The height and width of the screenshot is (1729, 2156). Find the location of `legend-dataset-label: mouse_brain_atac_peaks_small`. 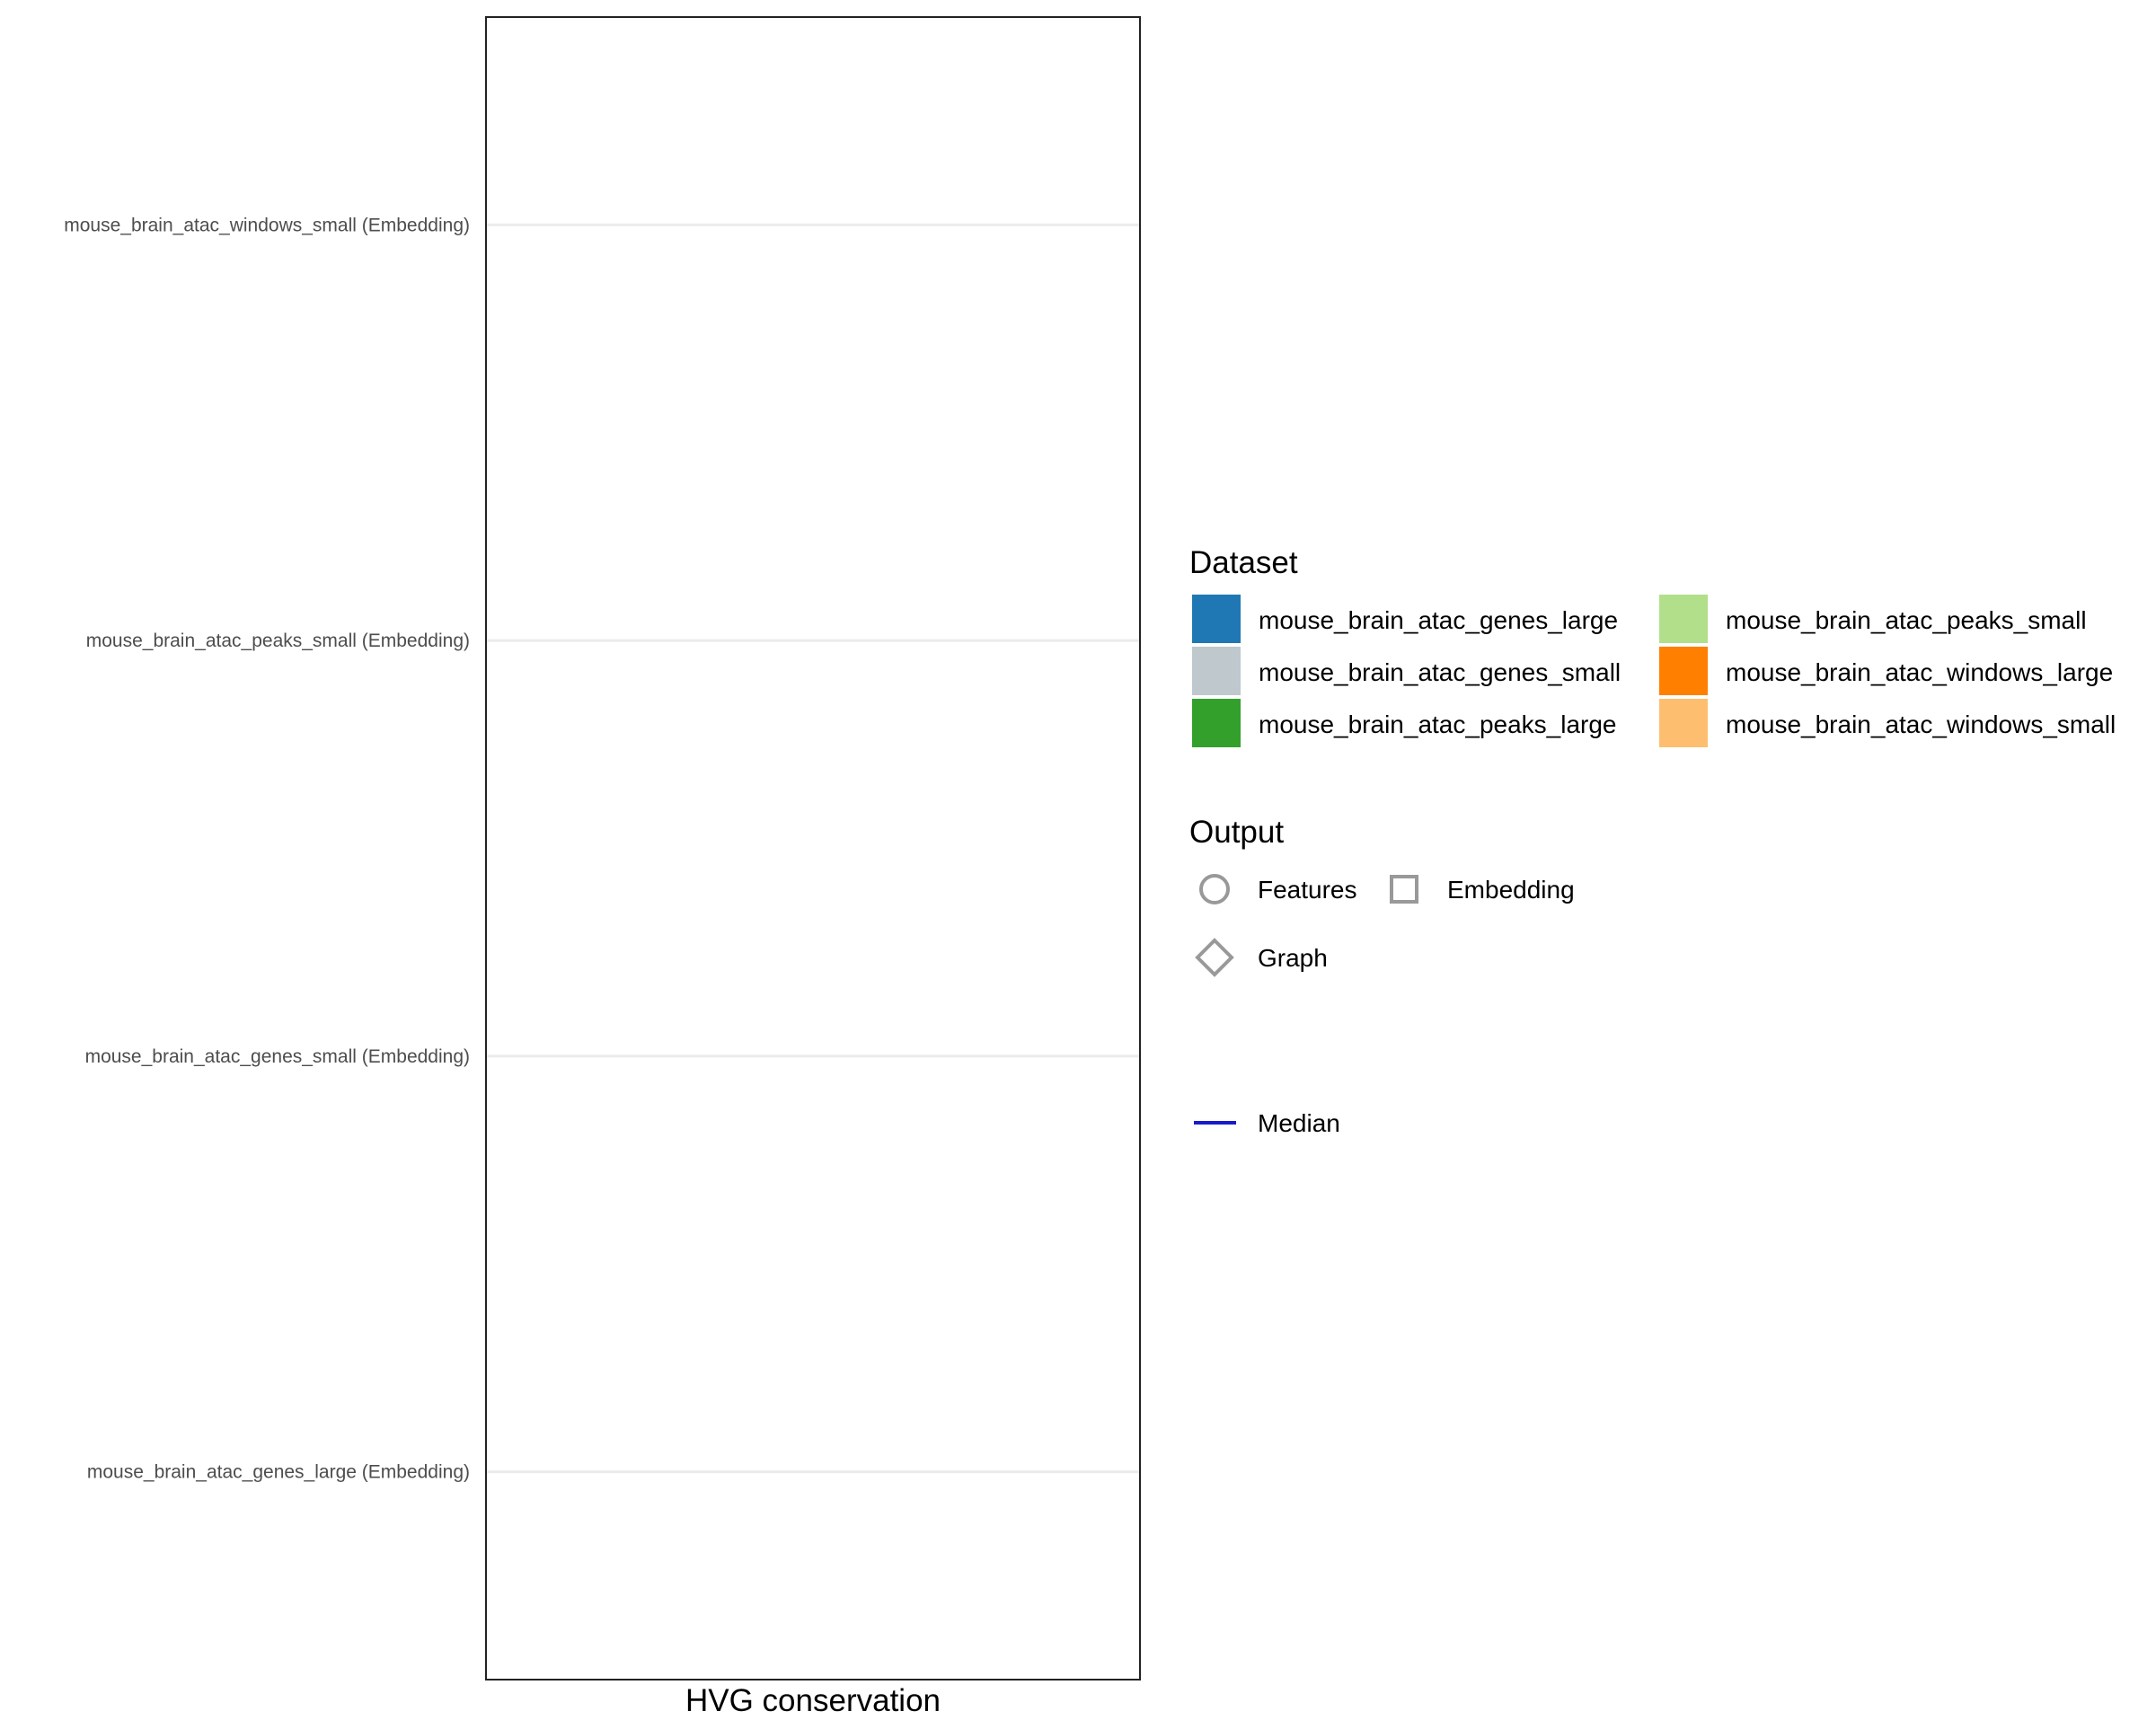

legend-dataset-label: mouse_brain_atac_peaks_small is located at coordinates (1907, 620).